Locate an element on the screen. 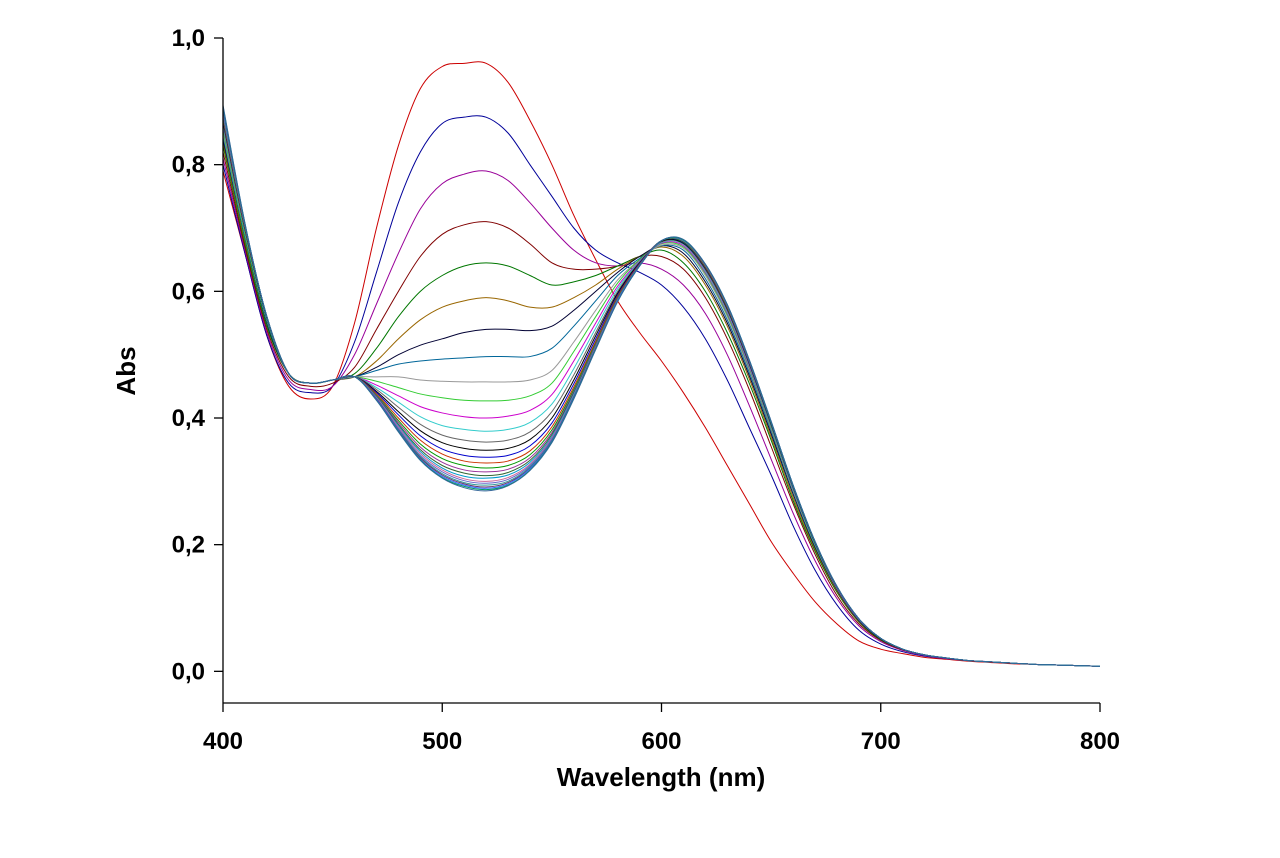 The height and width of the screenshot is (858, 1280). x-axis-title: Wavelength (nm) is located at coordinates (661, 777).